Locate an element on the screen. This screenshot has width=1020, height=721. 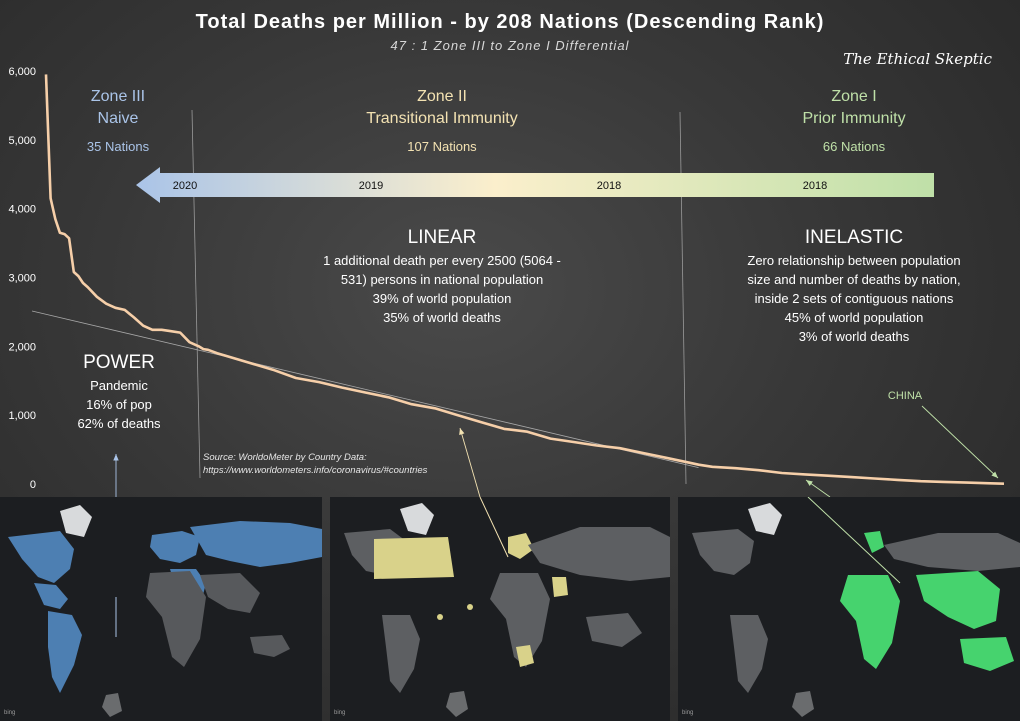
y-axis: 0 1,000 2,000 3,000 4,000 5,000 6,000 is located at coordinates (22, 278).